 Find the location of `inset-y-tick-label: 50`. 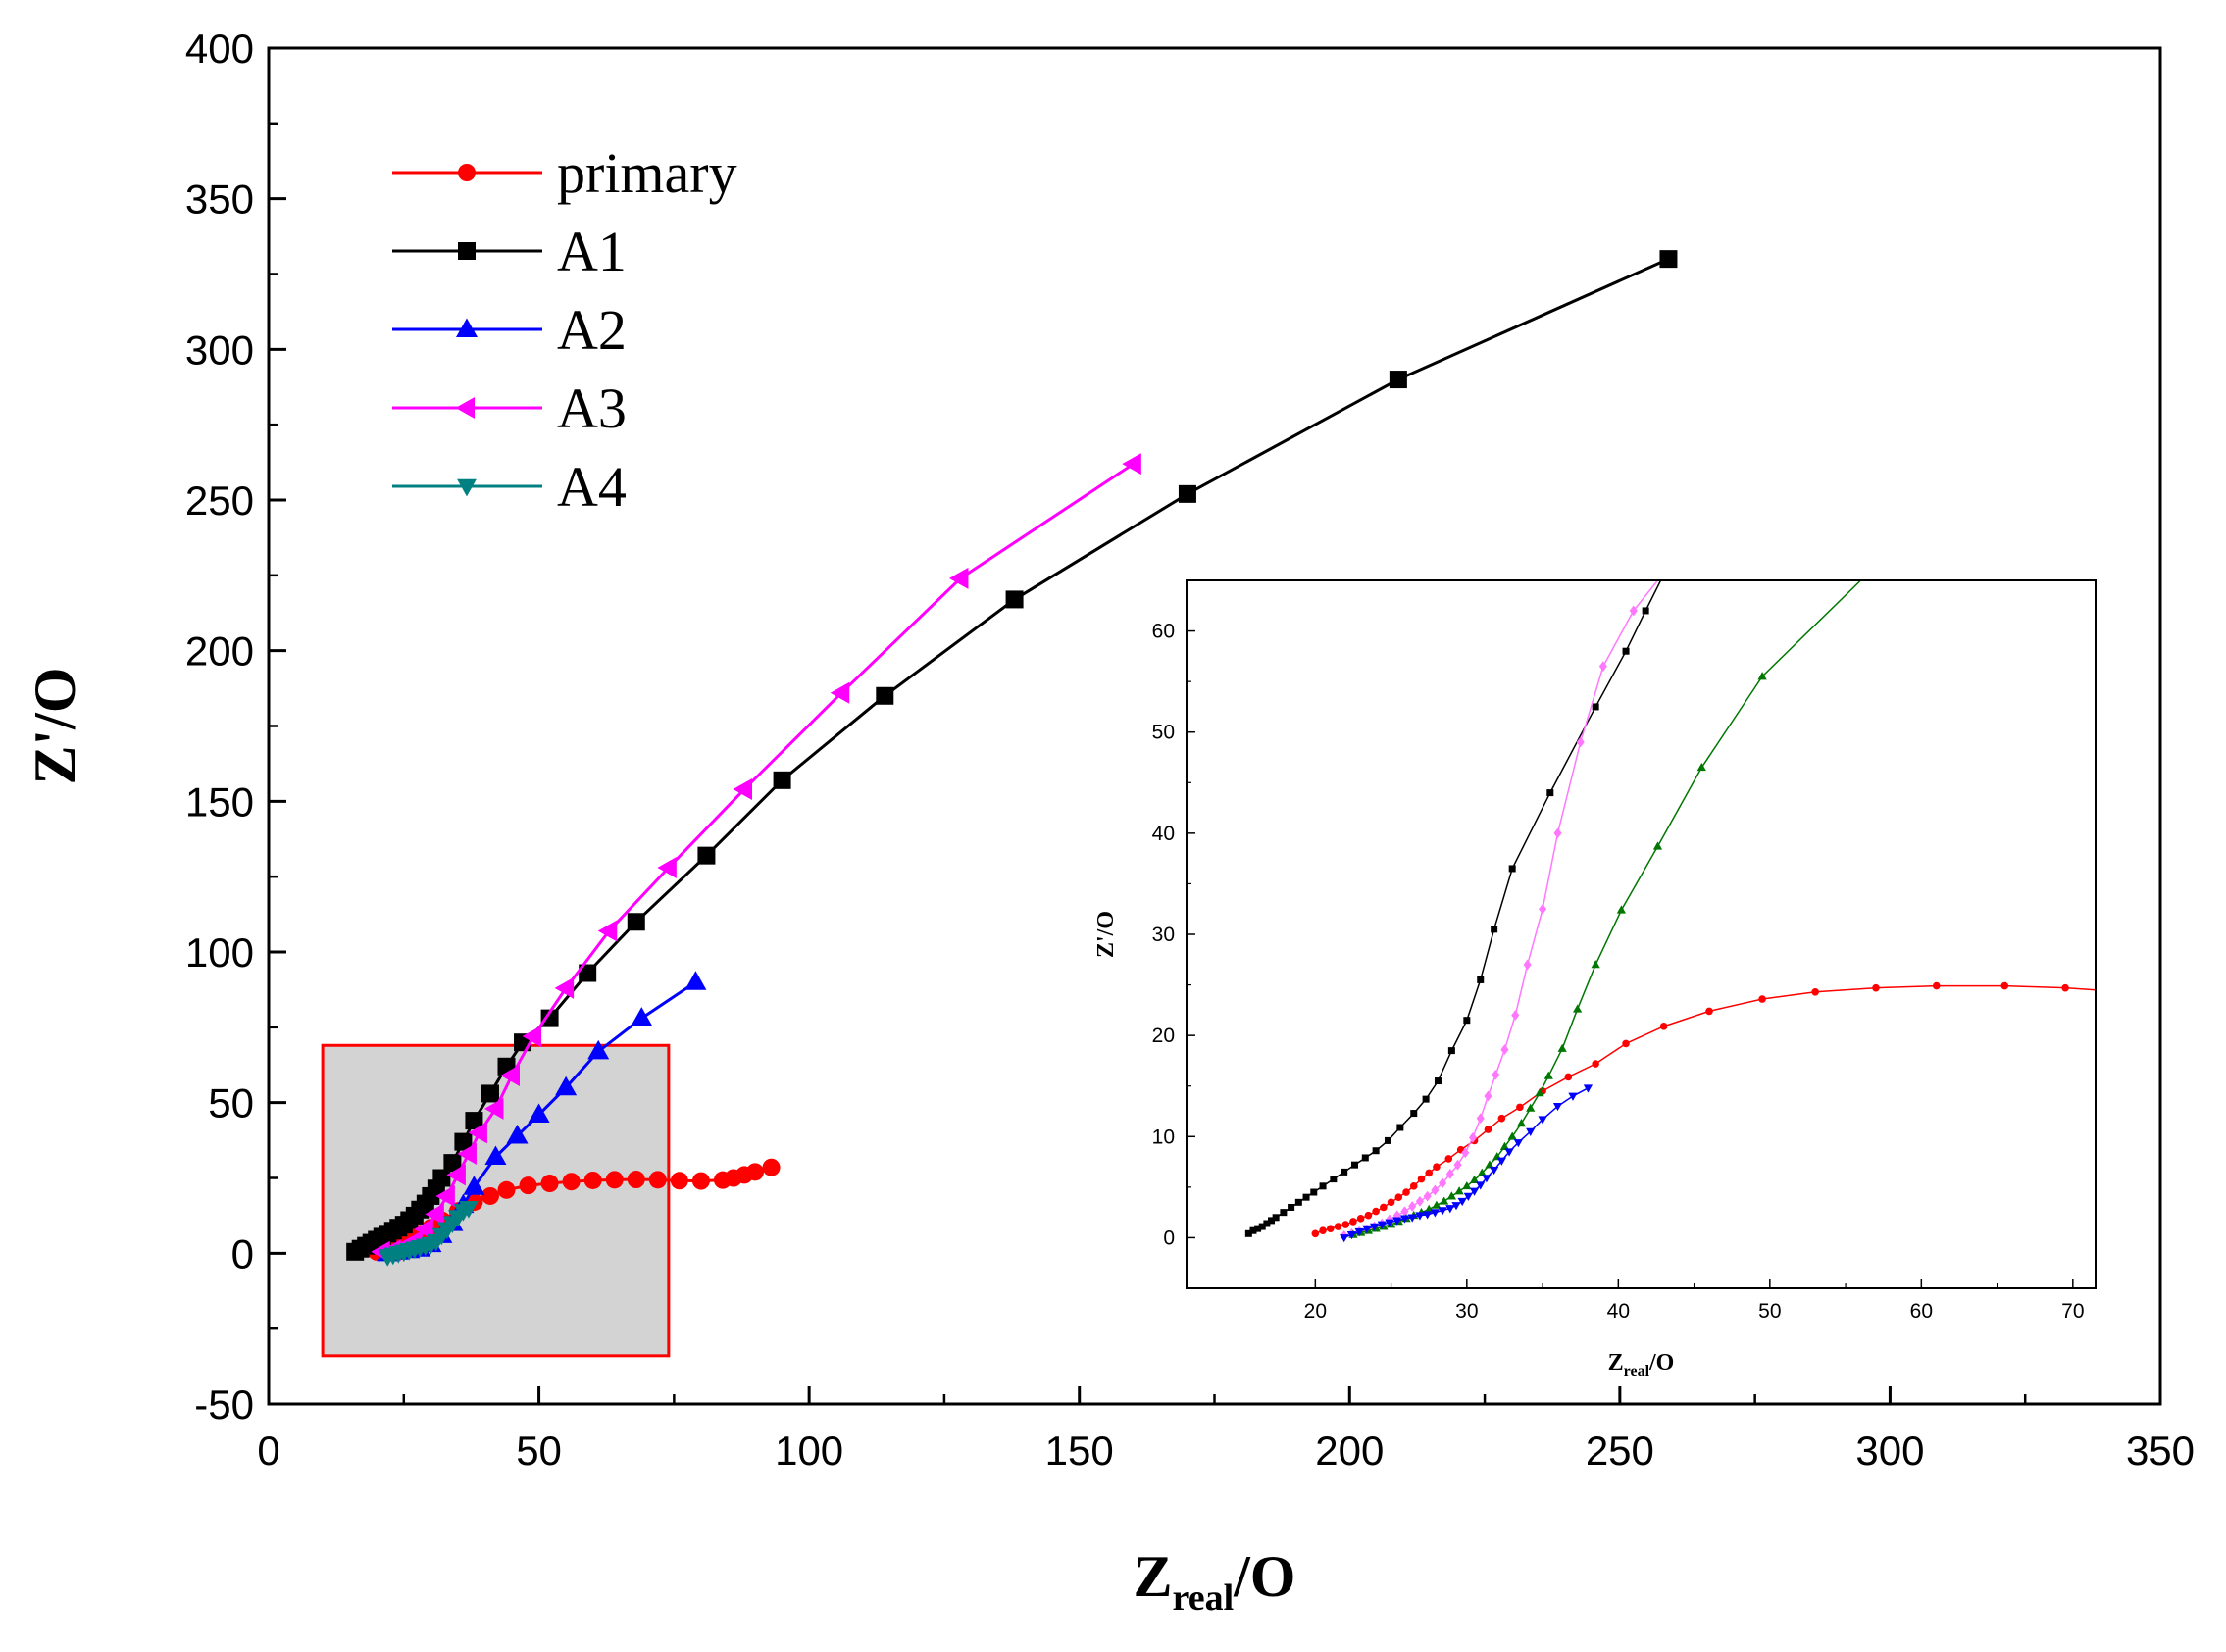

inset-y-tick-label: 50 is located at coordinates (1163, 733).